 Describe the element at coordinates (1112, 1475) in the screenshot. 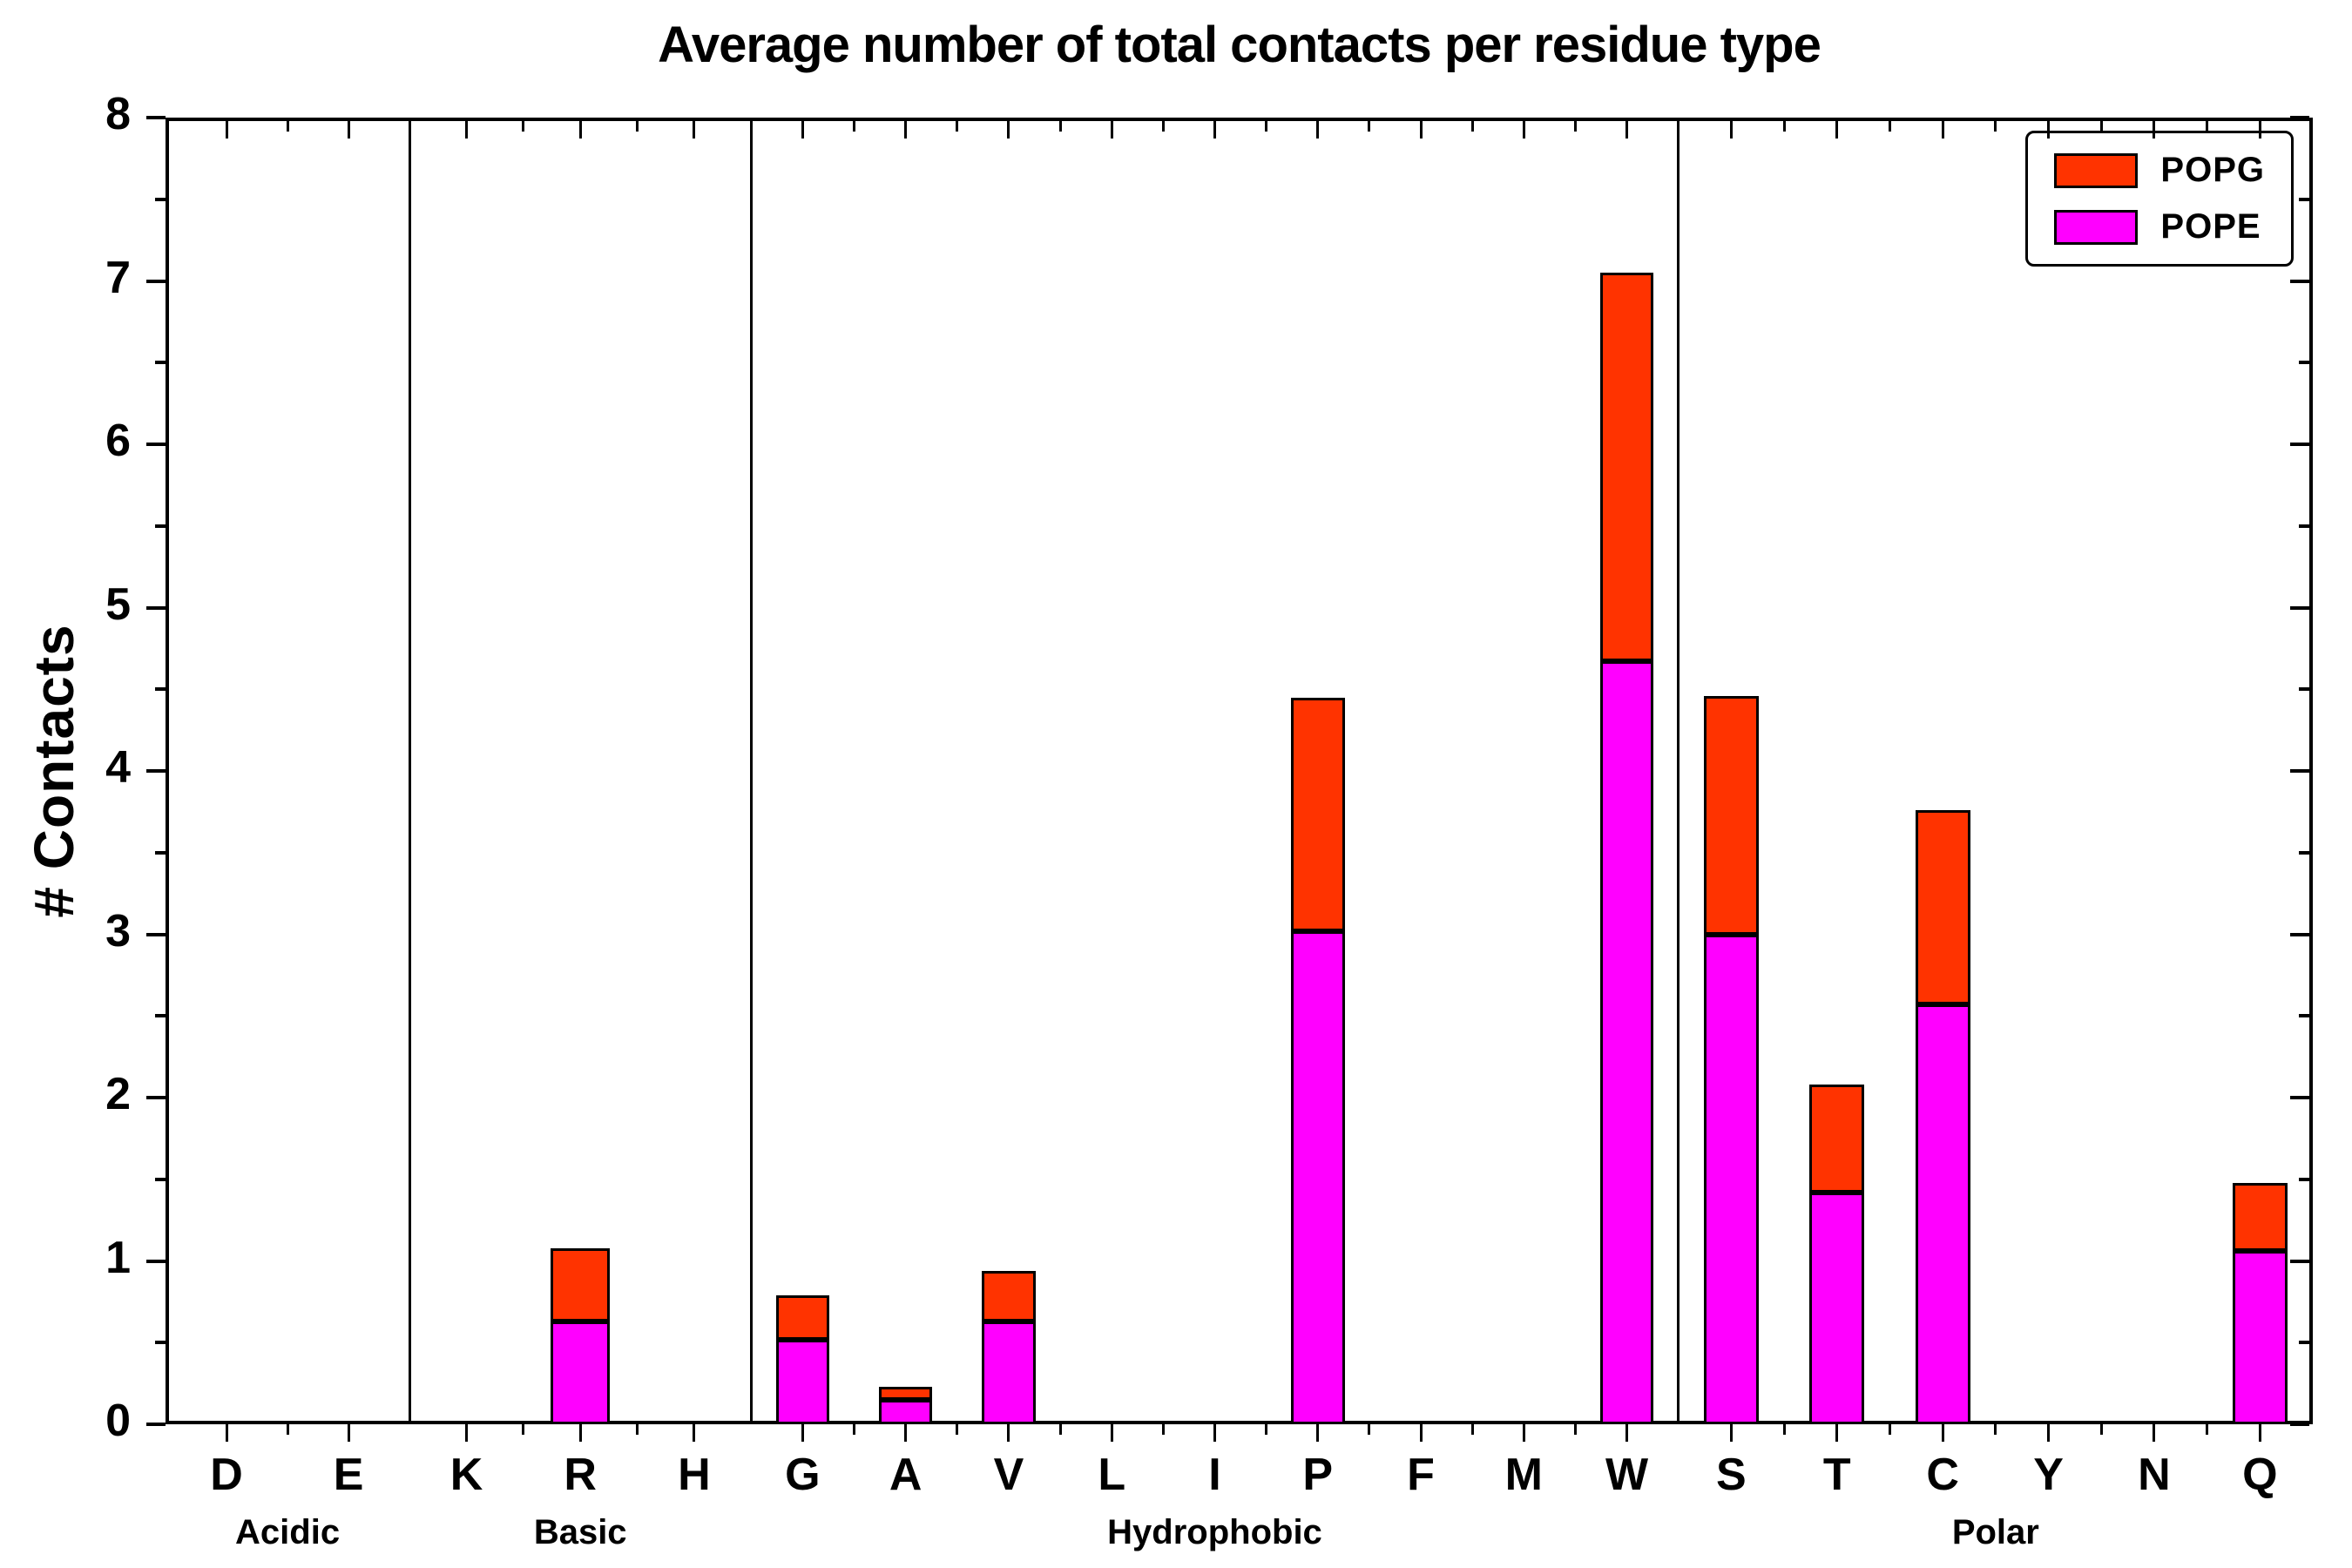

I see `x-tick-label: L` at that location.